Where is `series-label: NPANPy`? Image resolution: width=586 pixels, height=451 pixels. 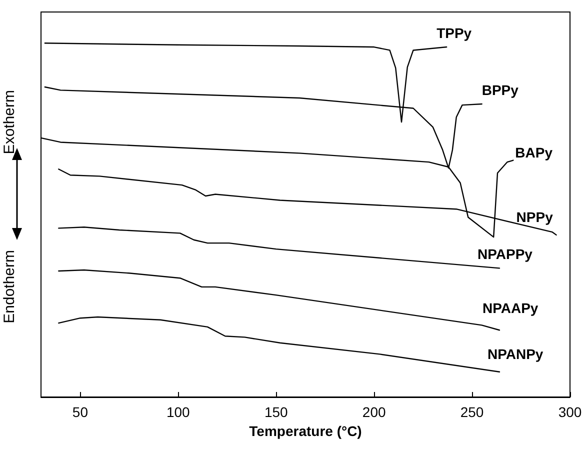 series-label: NPANPy is located at coordinates (515, 354).